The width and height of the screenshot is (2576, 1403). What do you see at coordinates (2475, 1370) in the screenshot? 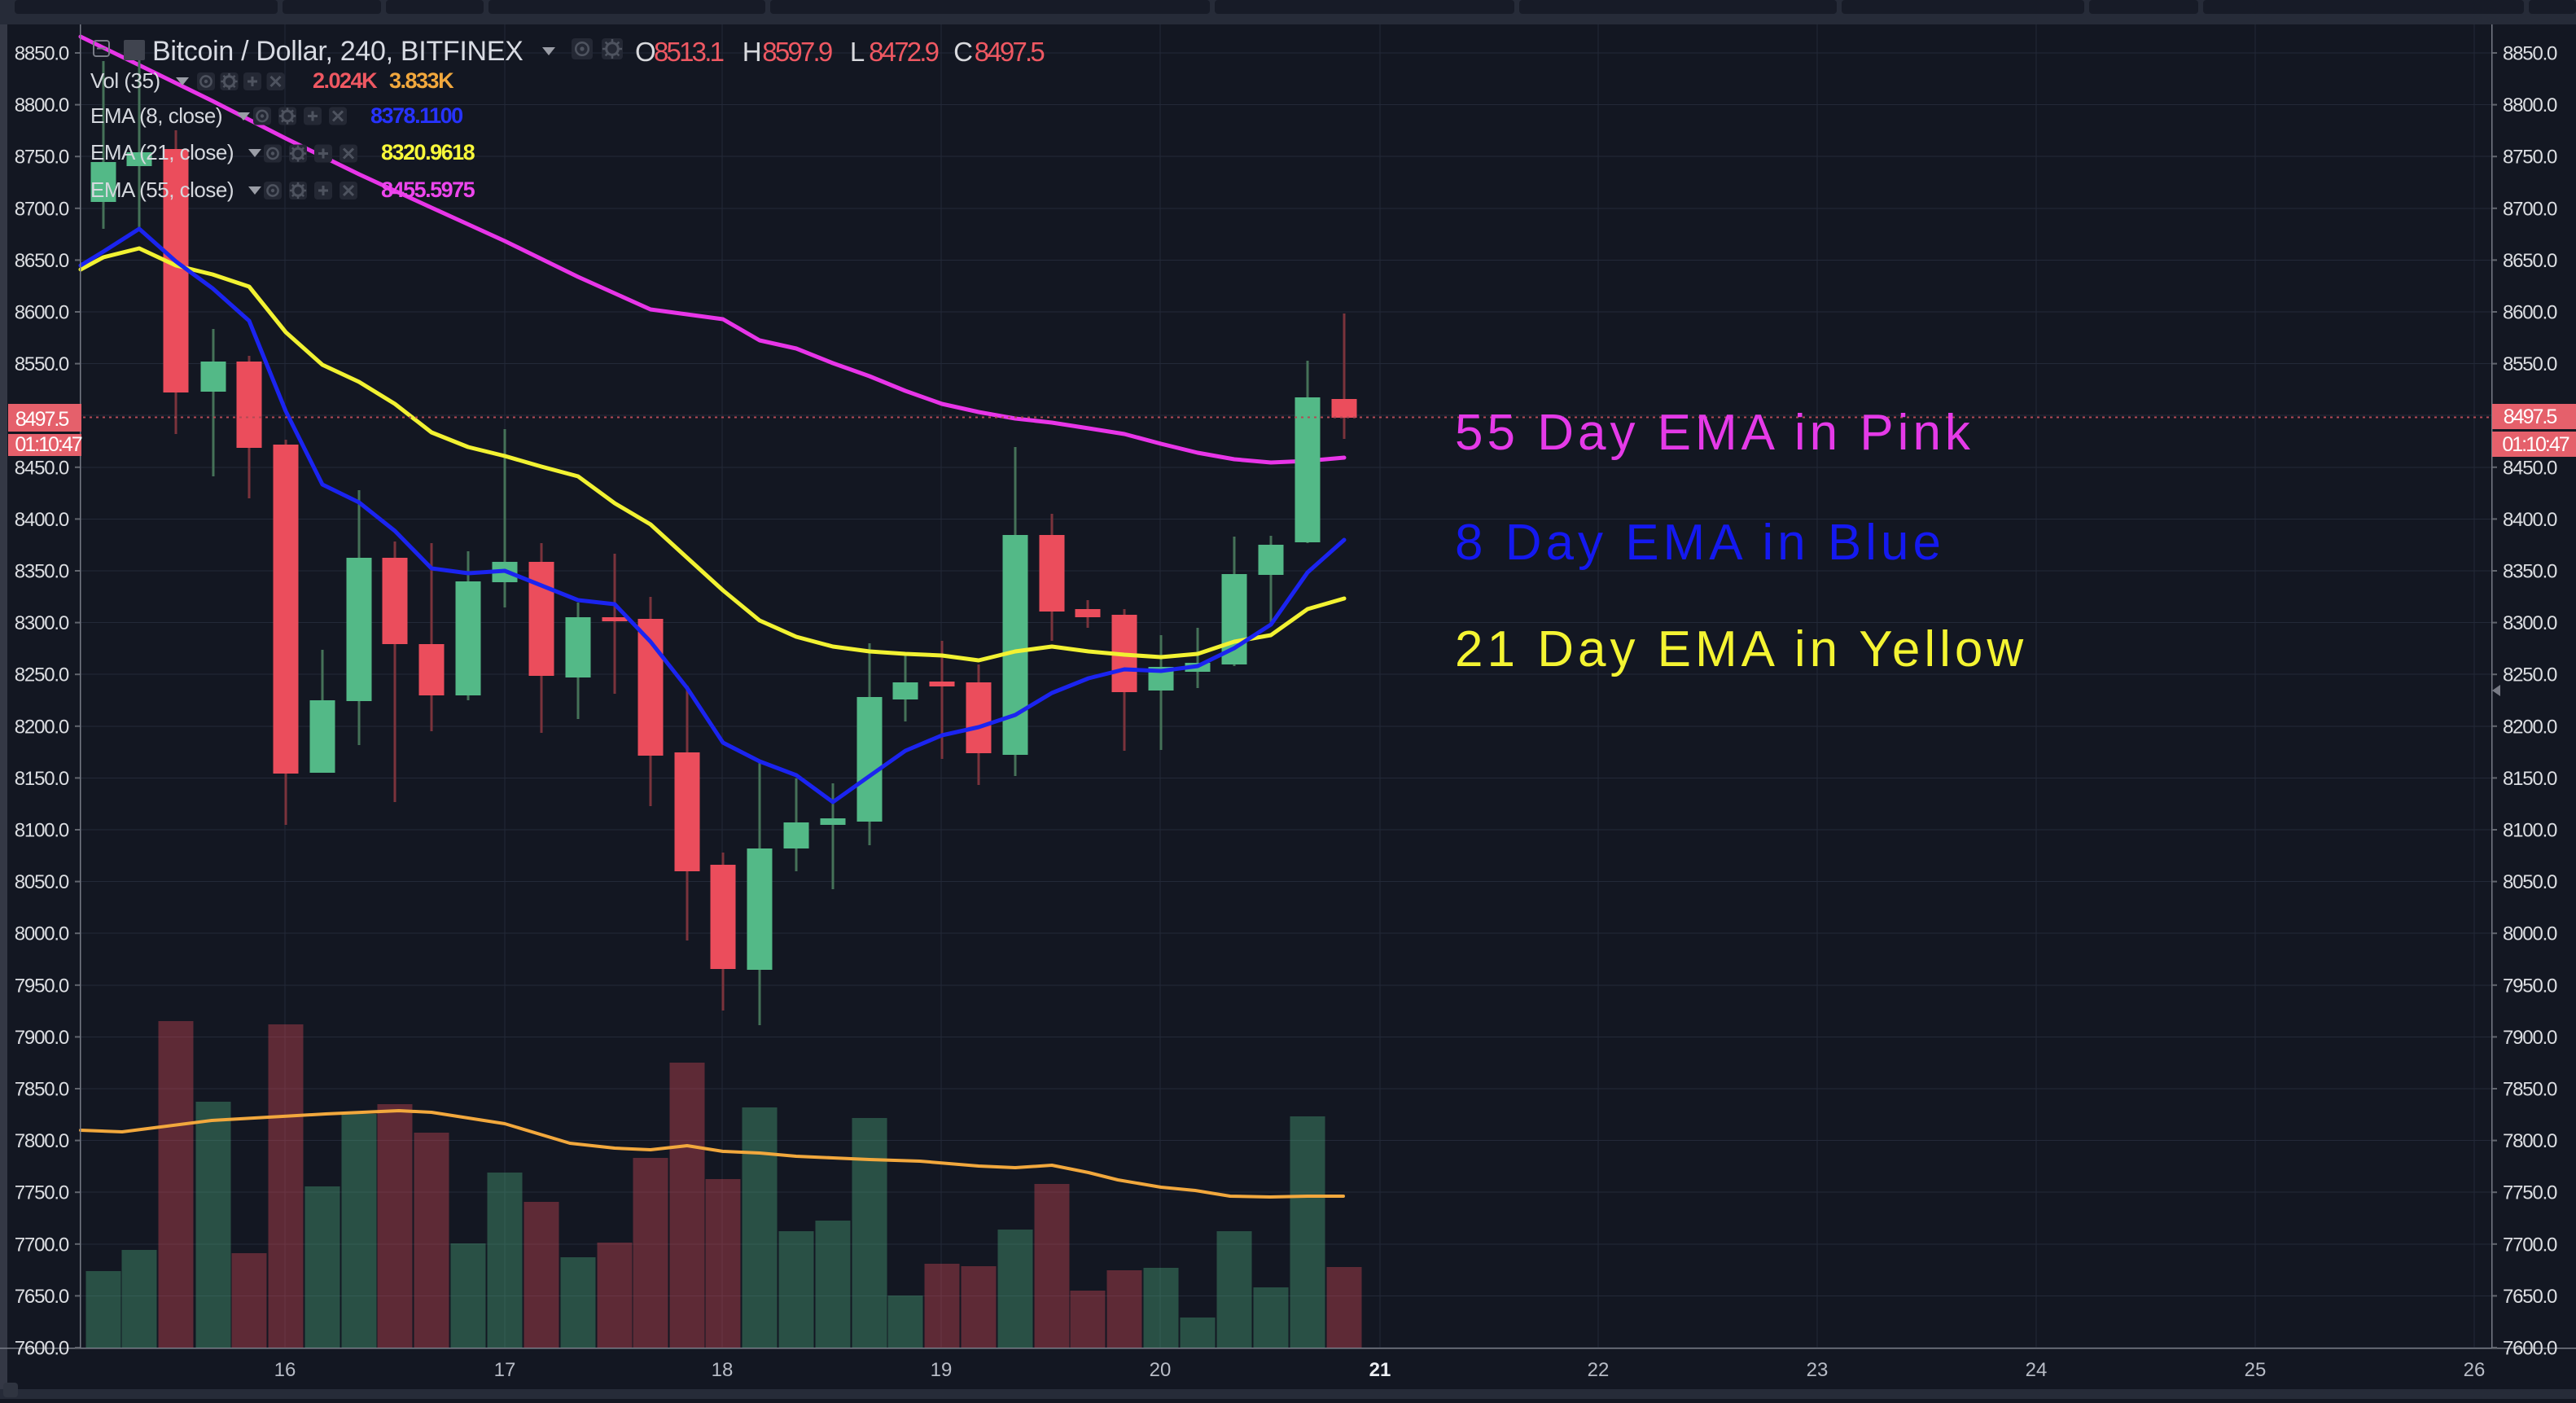
I see `svg-text: 26` at bounding box center [2475, 1370].